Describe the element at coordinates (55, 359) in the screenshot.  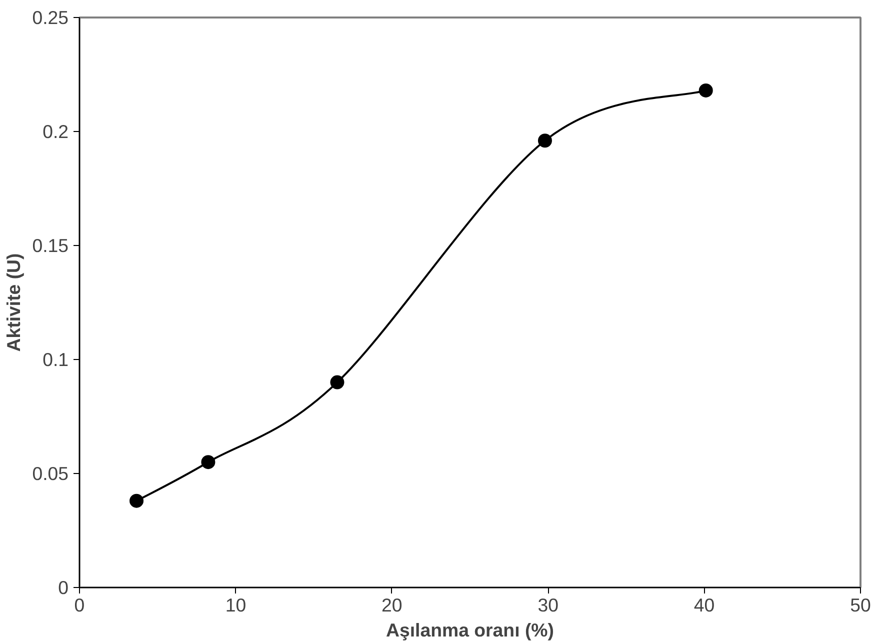
I see `y-tick-label: 0.1` at that location.